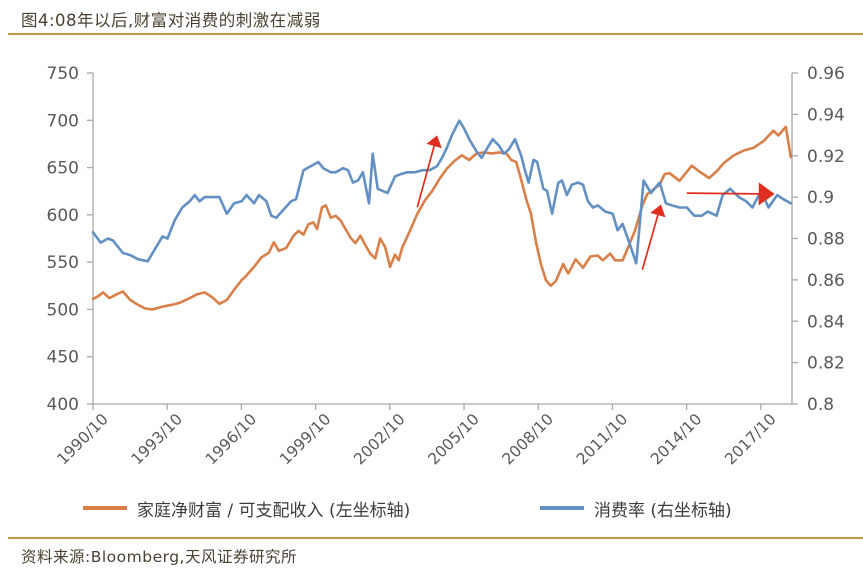  I want to click on x-axis-tick-label: 1993/10, so click(157, 439).